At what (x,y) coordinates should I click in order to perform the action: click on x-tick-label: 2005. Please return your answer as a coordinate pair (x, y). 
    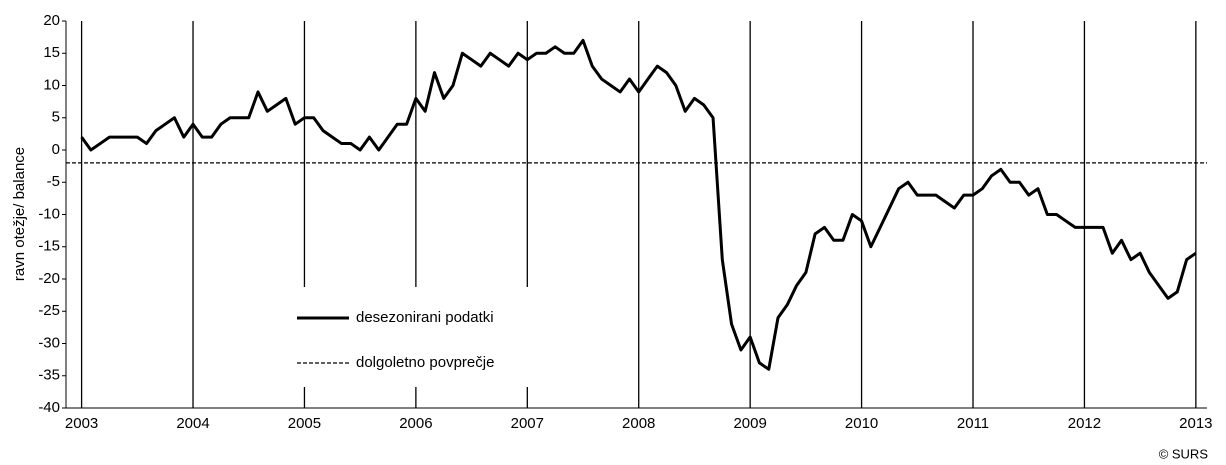
    Looking at the image, I should click on (304, 423).